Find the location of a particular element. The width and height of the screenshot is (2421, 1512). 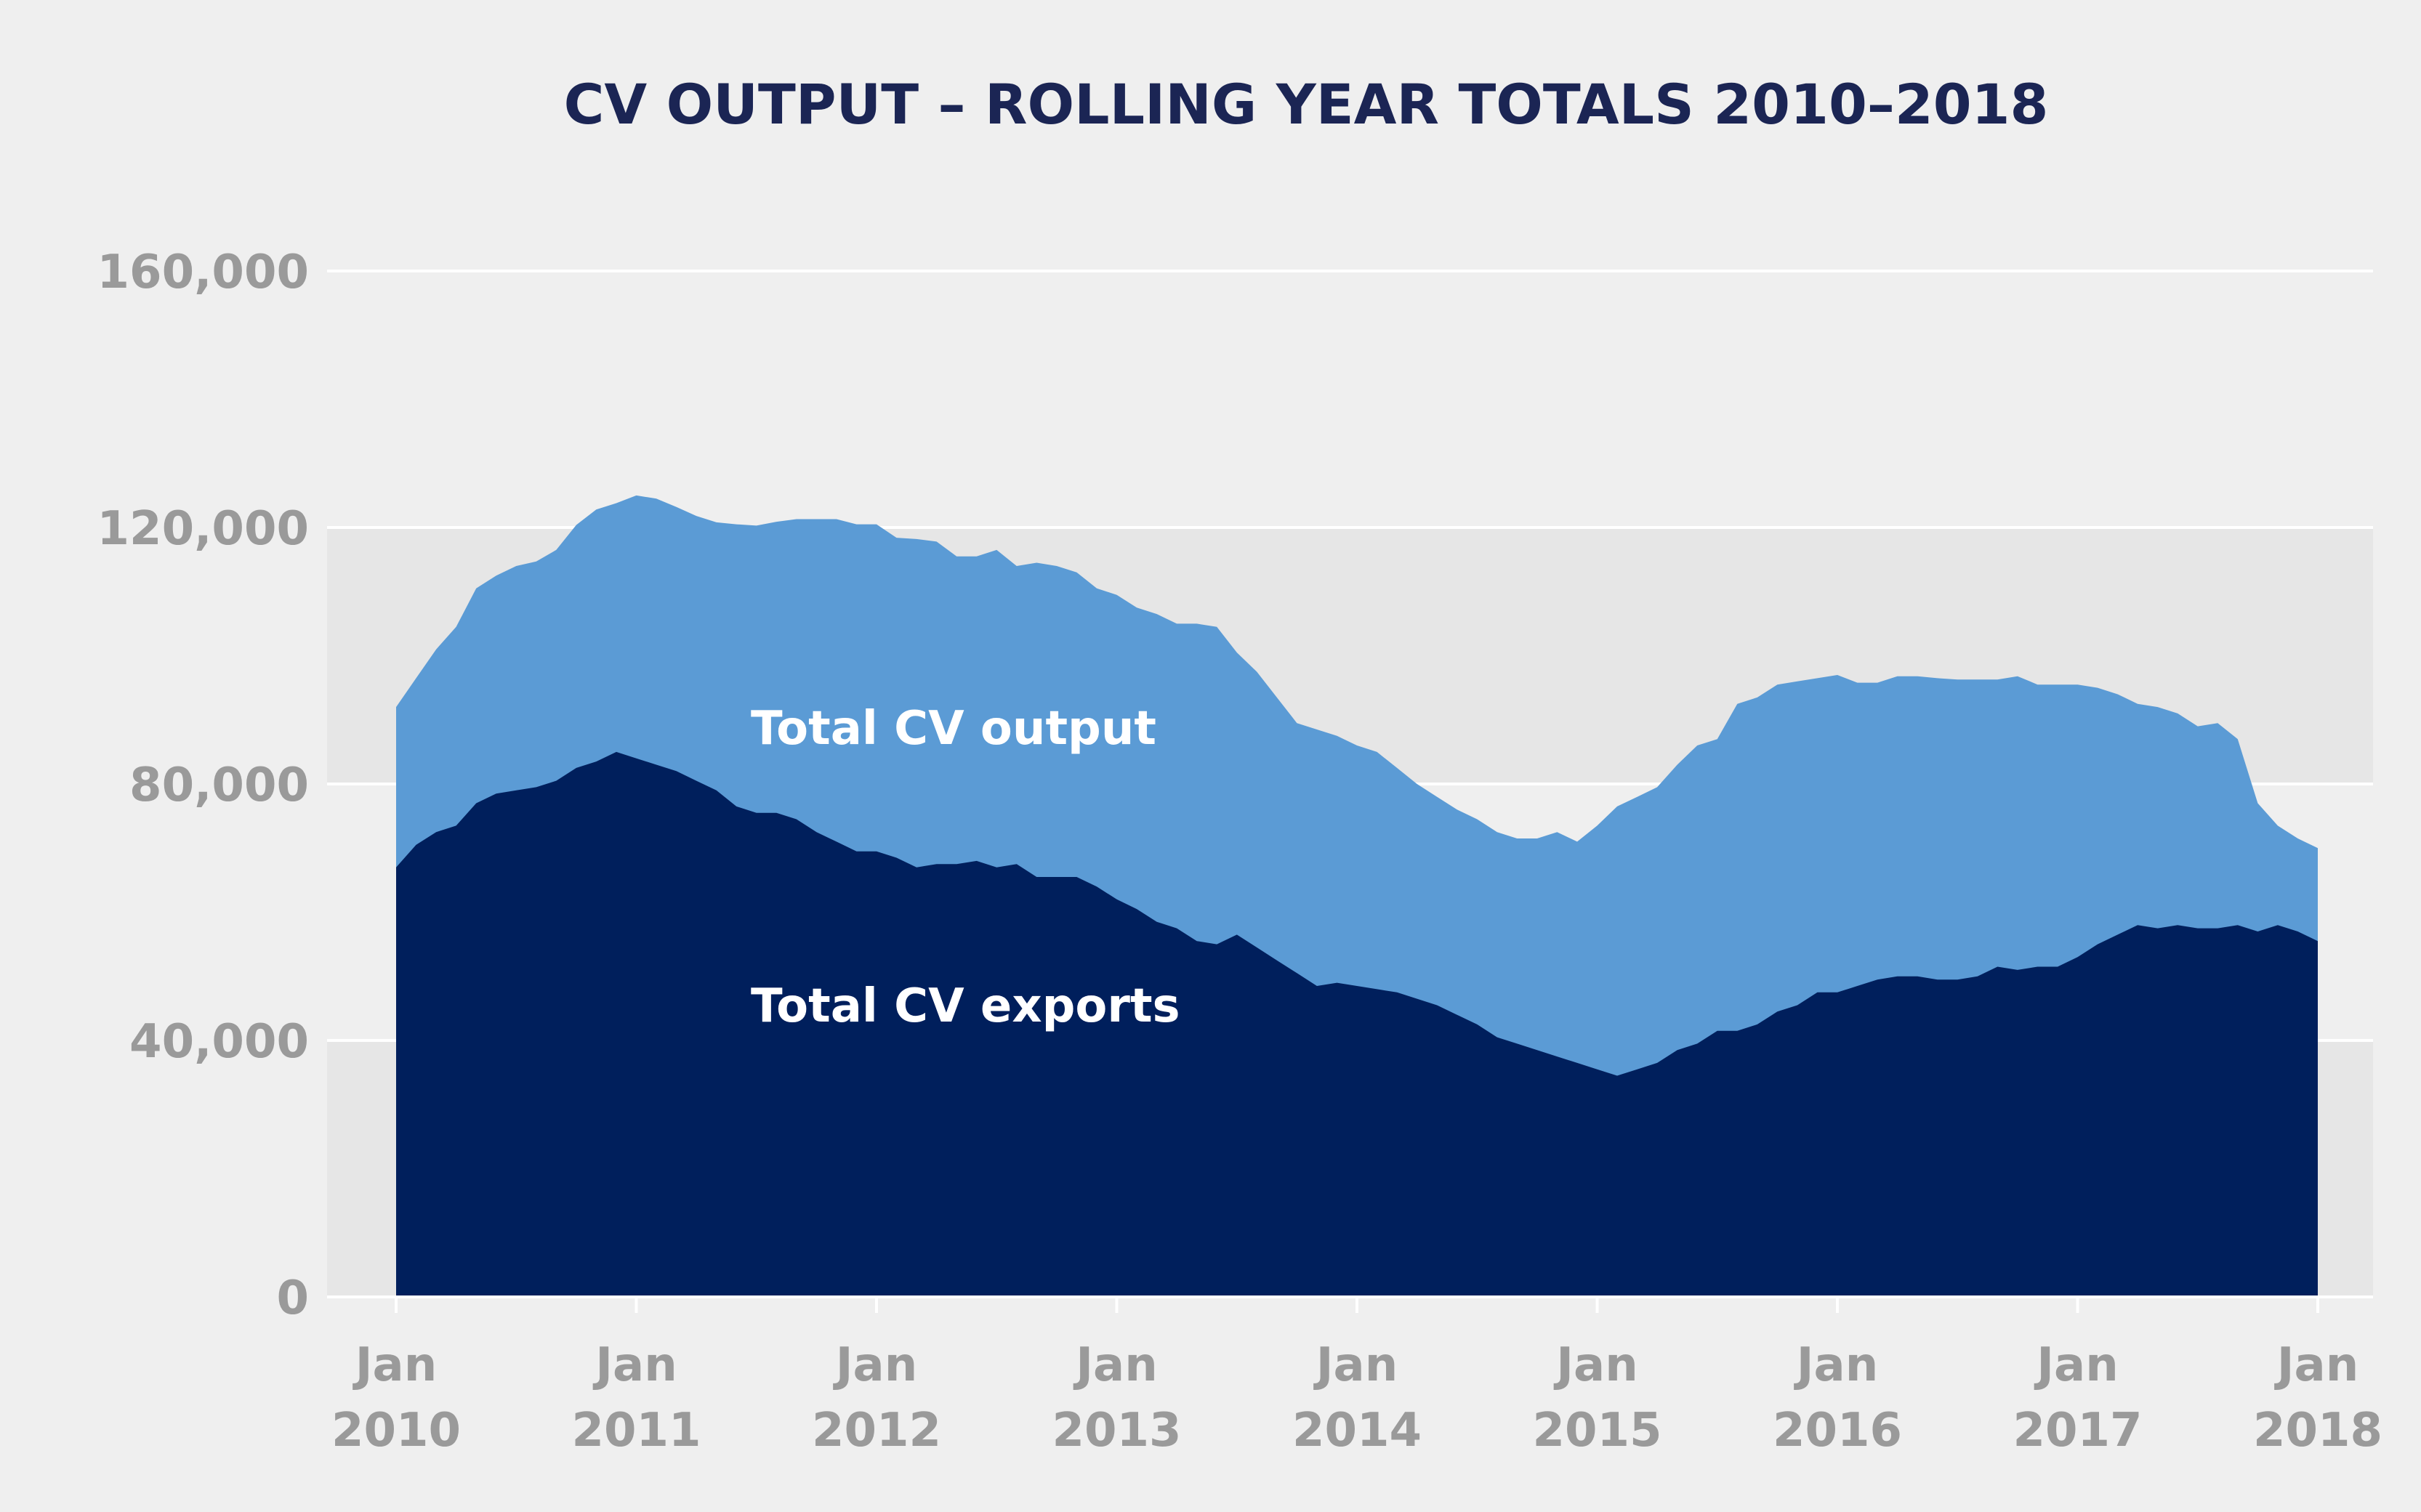

x-tick-label-year: 2014 is located at coordinates (1357, 1431).